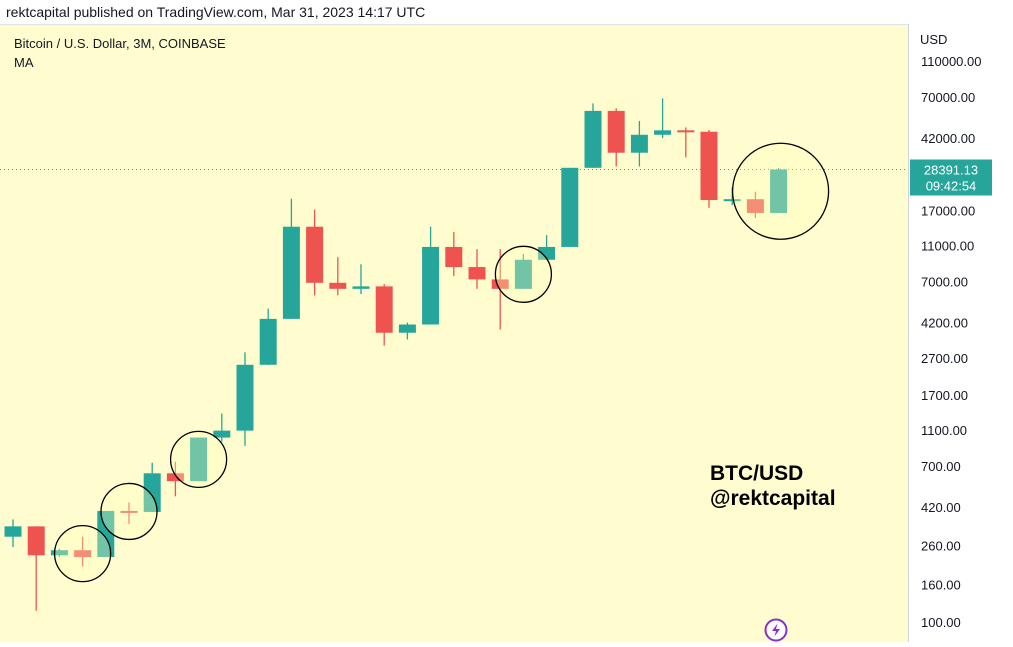  Describe the element at coordinates (944, 358) in the screenshot. I see `y-tick-label: 2700.00` at that location.